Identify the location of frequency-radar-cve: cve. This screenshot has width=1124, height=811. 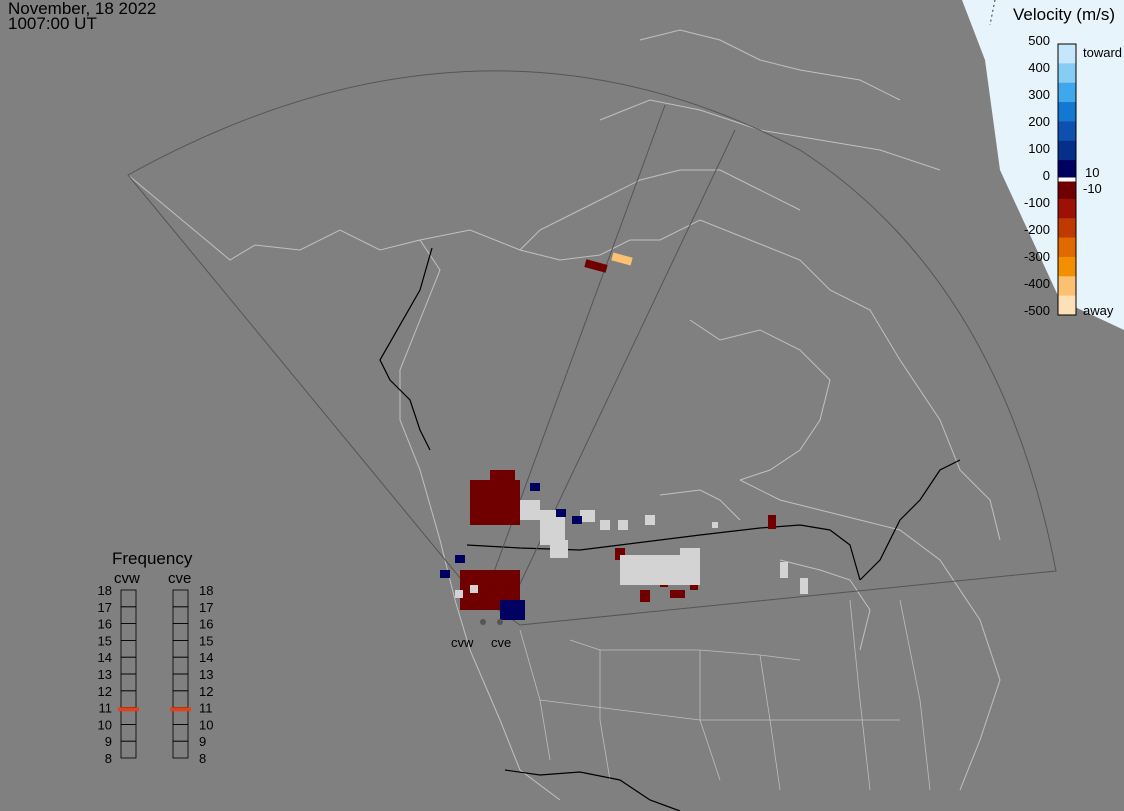
(179, 578).